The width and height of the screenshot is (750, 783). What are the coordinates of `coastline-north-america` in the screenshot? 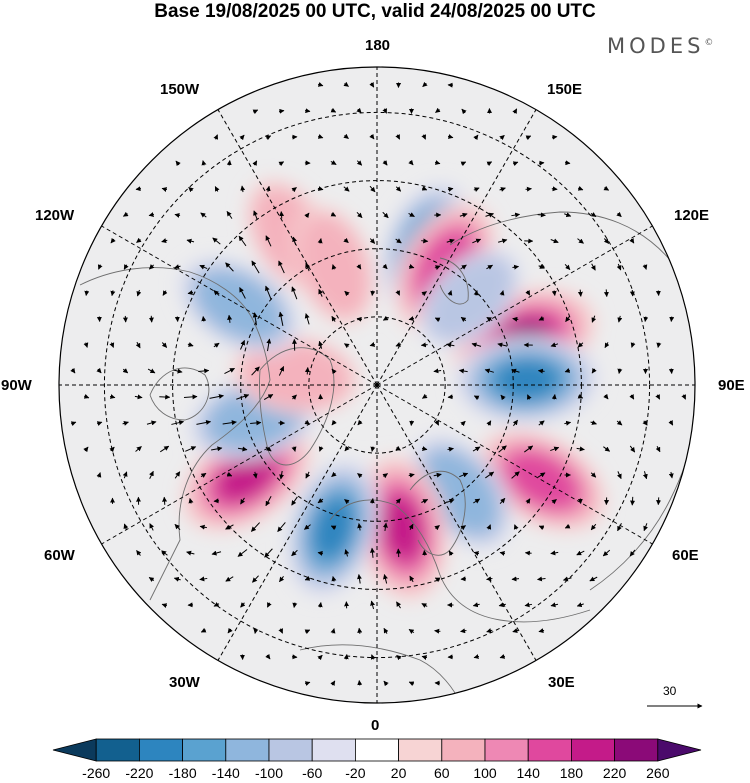 It's located at (175, 434).